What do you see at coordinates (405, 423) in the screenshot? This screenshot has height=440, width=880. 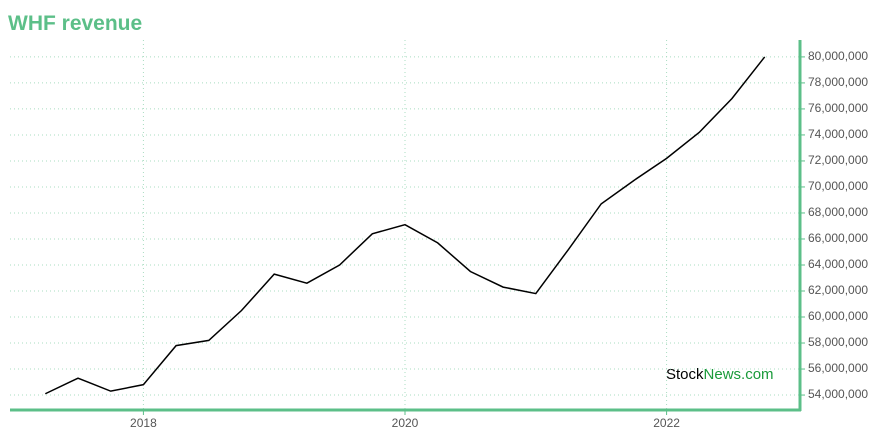 I see `x-tick-label: 2020` at bounding box center [405, 423].